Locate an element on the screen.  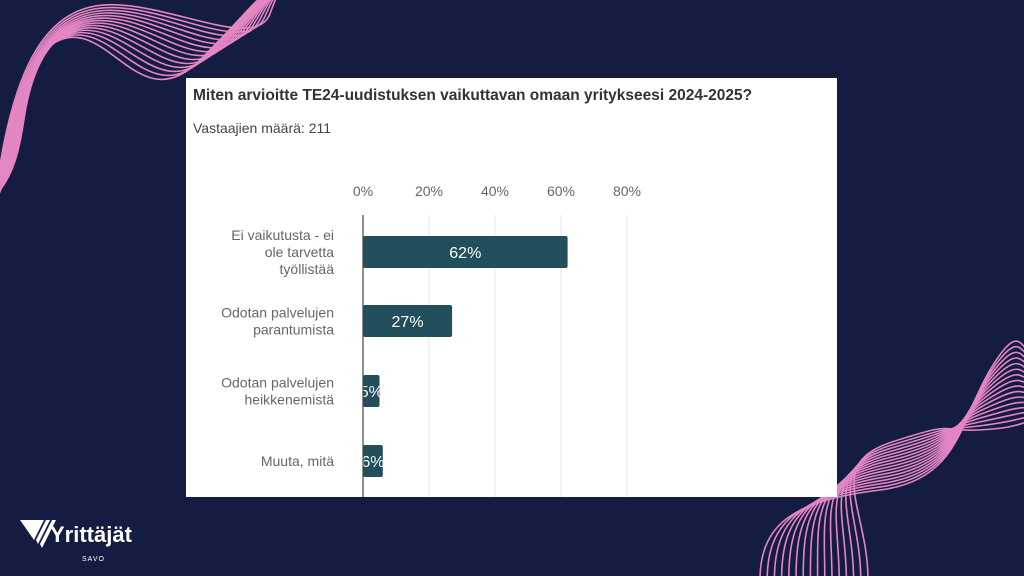
category-label: Ei vaikutusta - ei is located at coordinates (282, 235).